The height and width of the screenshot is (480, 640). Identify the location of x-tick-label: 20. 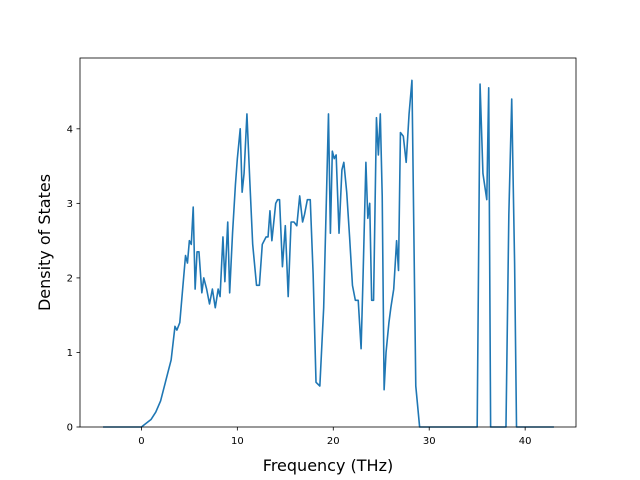
(333, 441).